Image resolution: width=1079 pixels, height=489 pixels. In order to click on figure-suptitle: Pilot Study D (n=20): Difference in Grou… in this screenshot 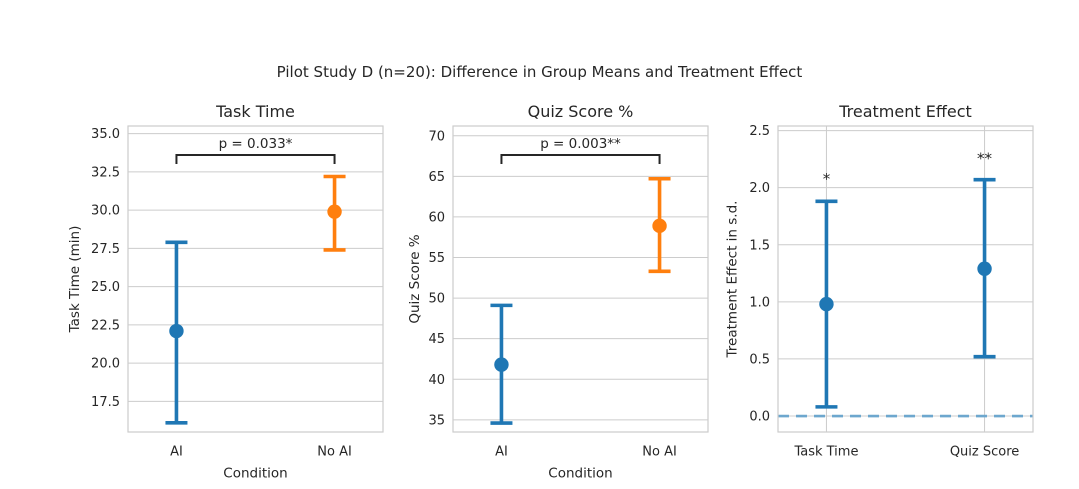, I will do `click(539, 72)`.